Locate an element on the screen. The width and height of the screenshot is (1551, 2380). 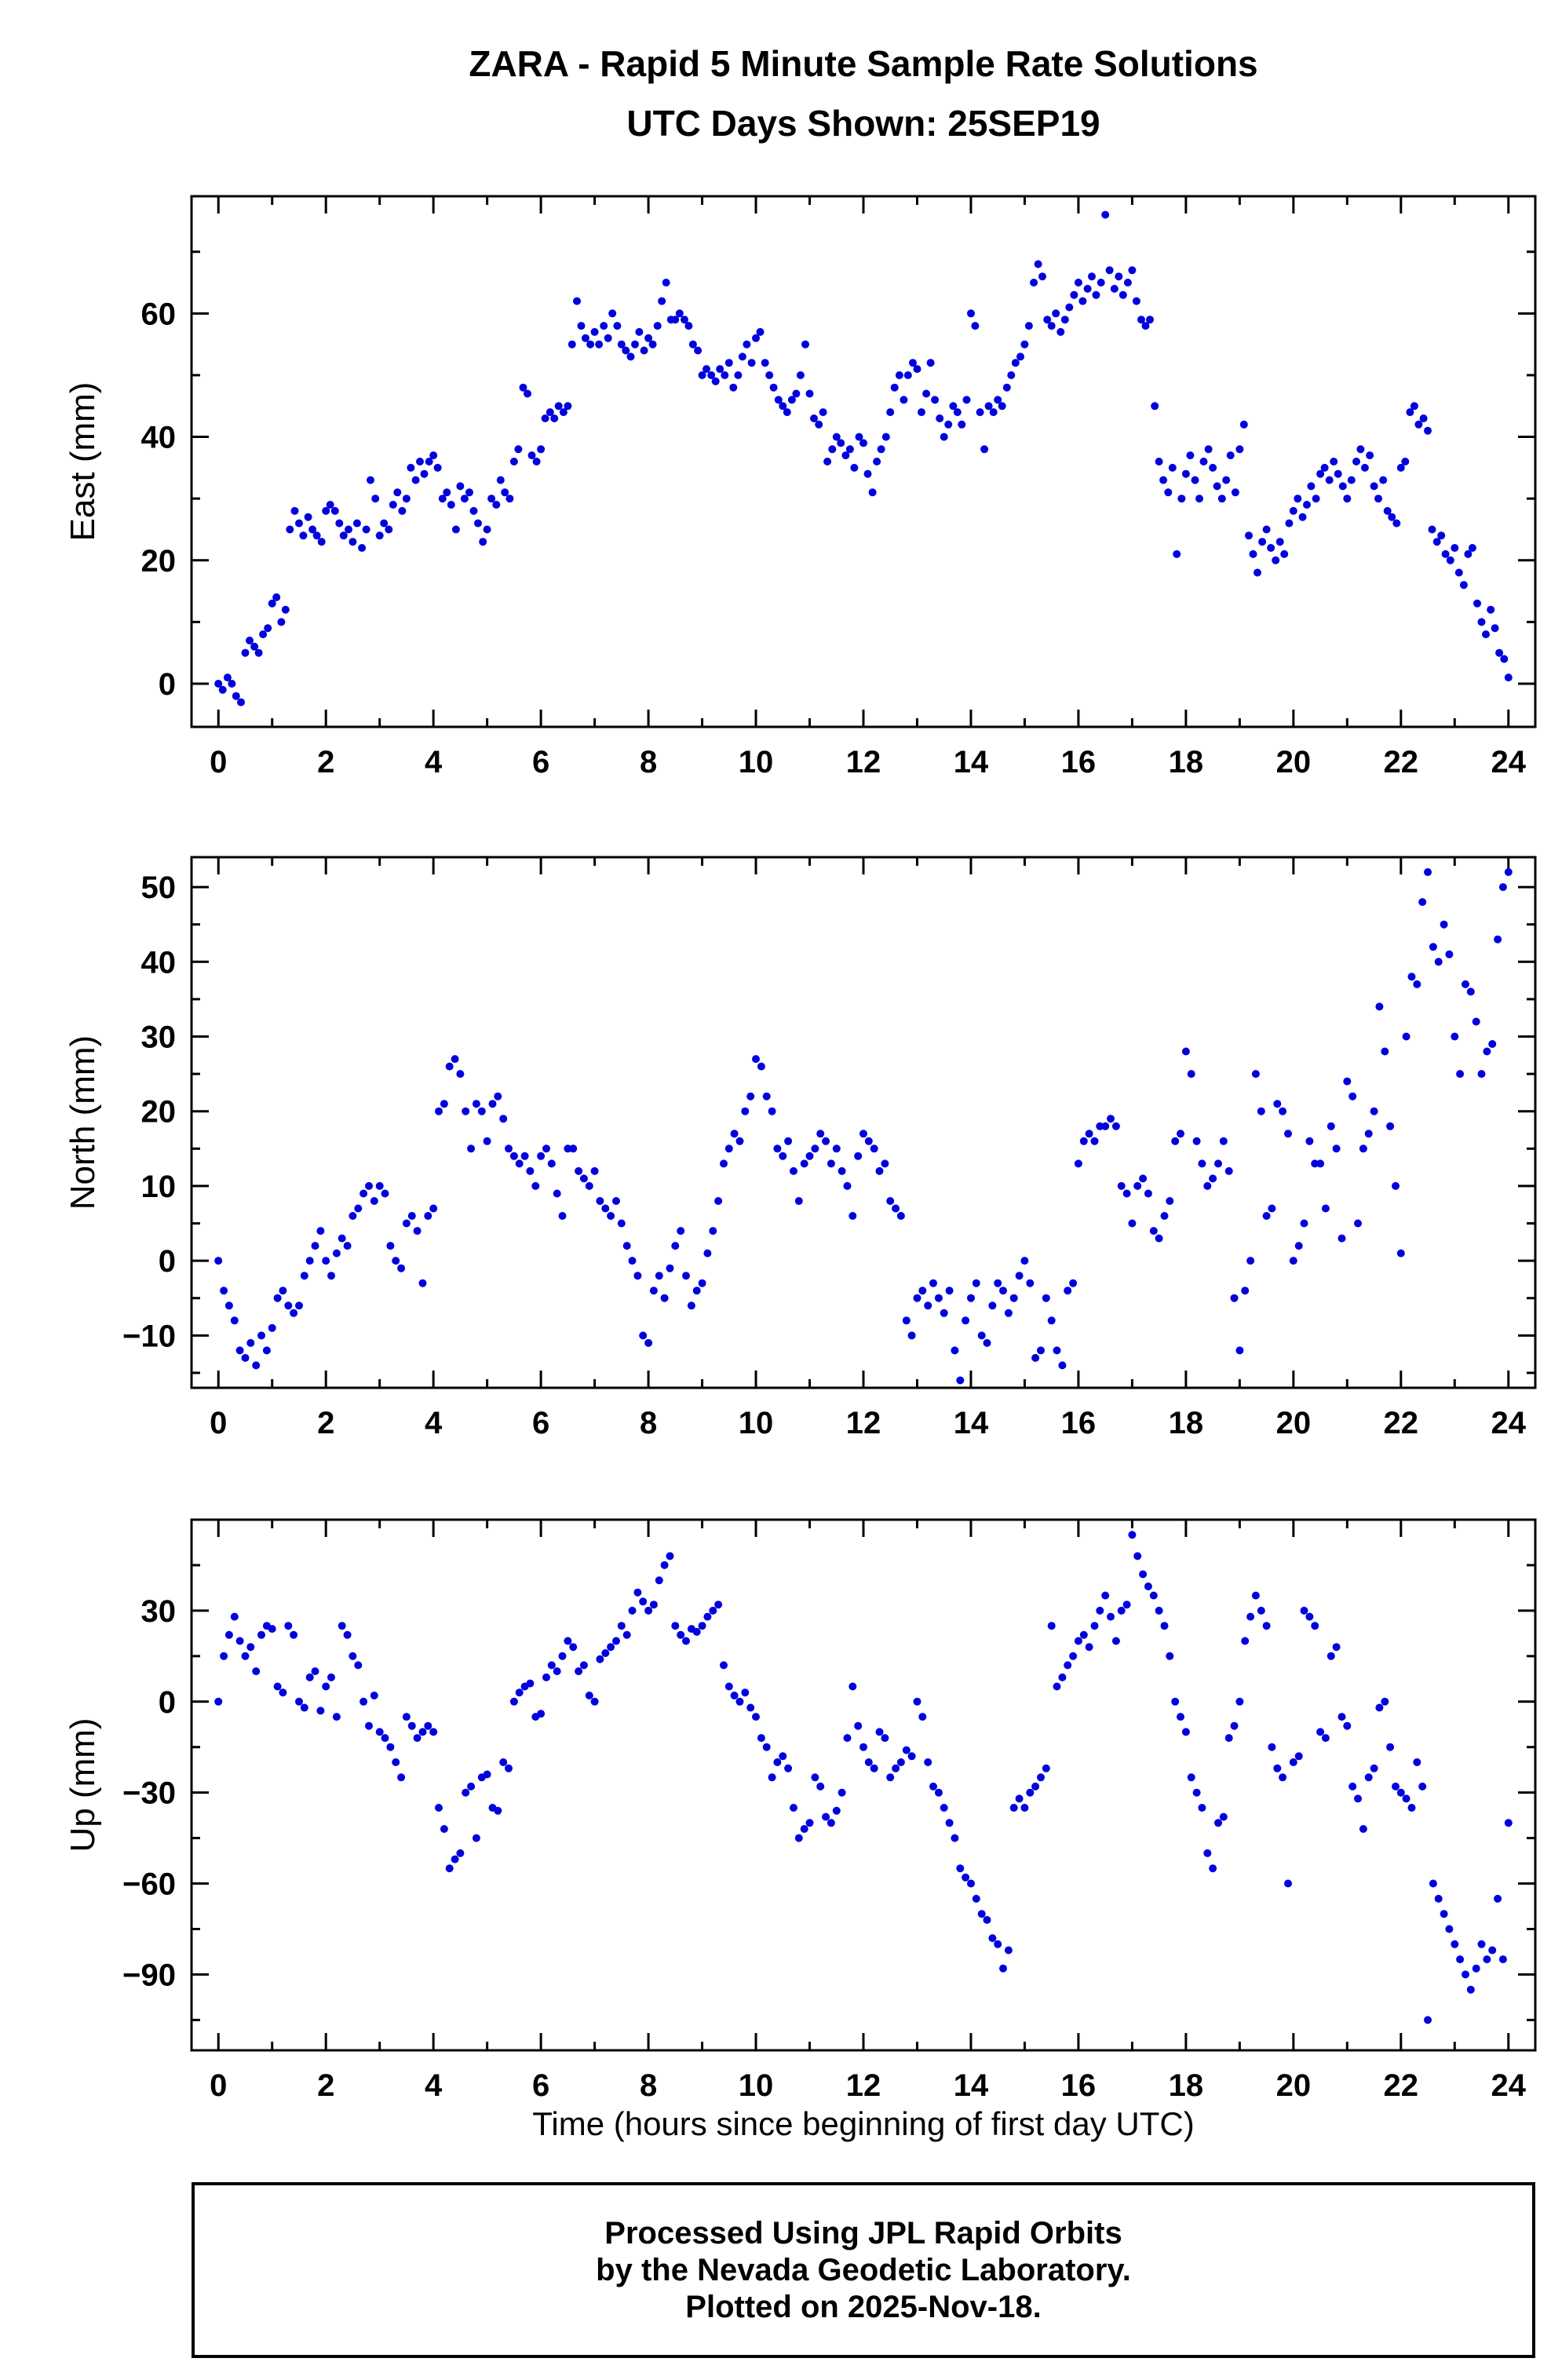
page-subtitle: UTC Days Shown: 25SEP19 is located at coordinates (863, 123).